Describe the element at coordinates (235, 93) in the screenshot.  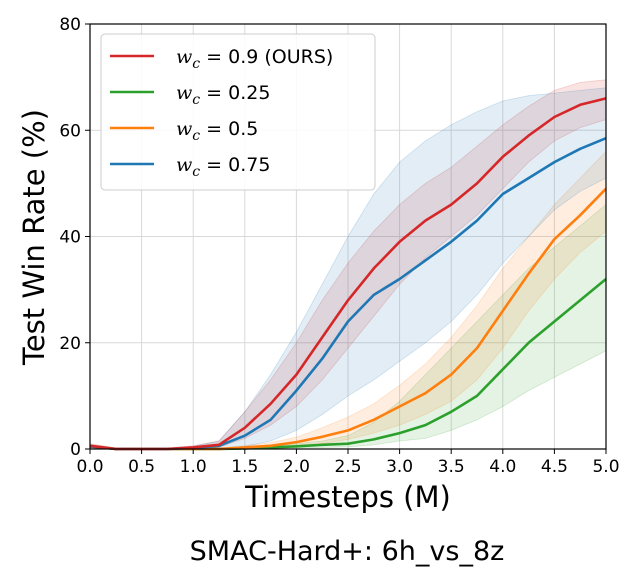
I see `legend-rest: = 0.25` at that location.